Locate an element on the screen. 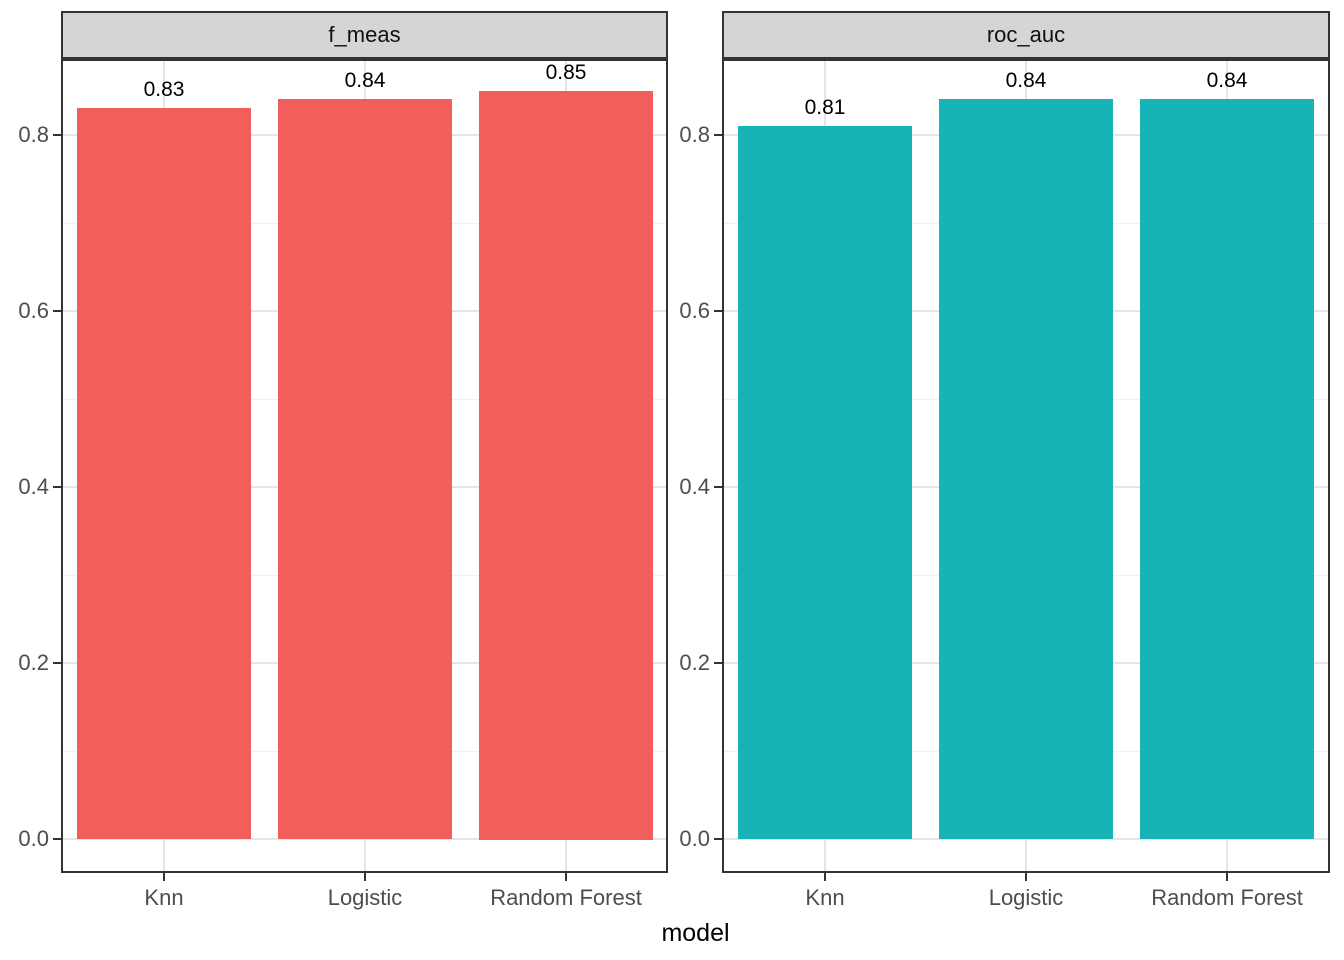 This screenshot has width=1344, height=960. bar-value-label: 0.83 is located at coordinates (164, 89).